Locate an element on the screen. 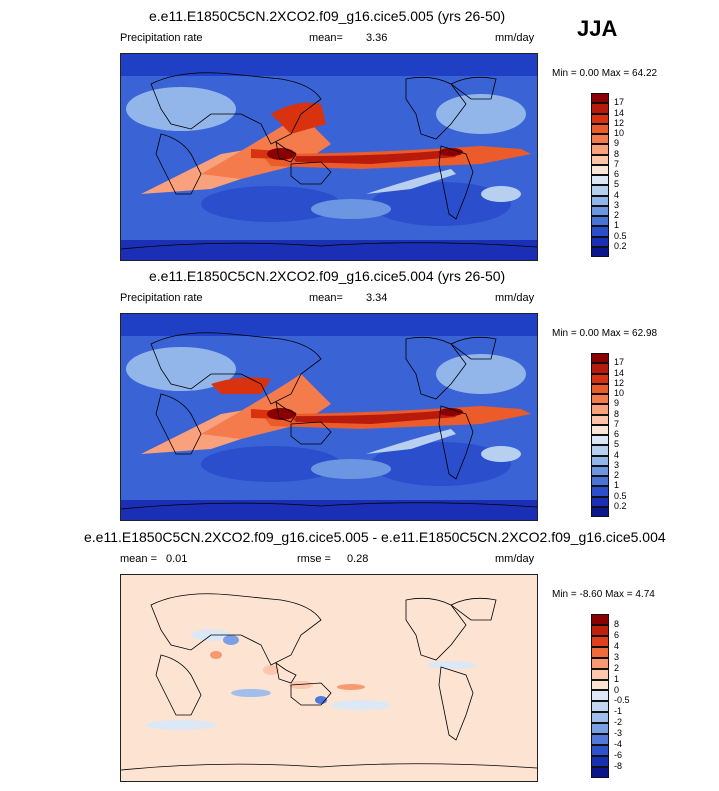 The width and height of the screenshot is (719, 791). panel1-colorbar-tick-label: 0.5 is located at coordinates (620, 235).